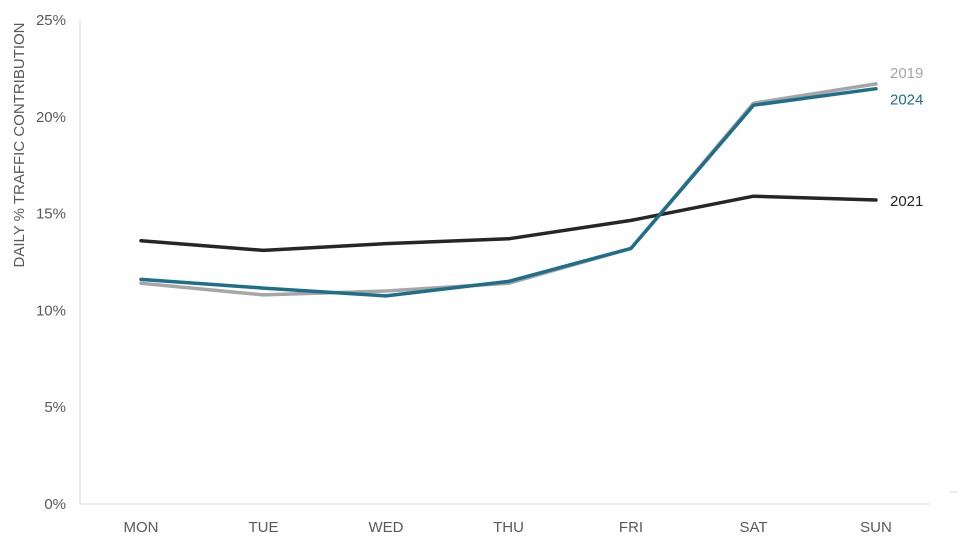  I want to click on series-label-2024: 2024, so click(906, 100).